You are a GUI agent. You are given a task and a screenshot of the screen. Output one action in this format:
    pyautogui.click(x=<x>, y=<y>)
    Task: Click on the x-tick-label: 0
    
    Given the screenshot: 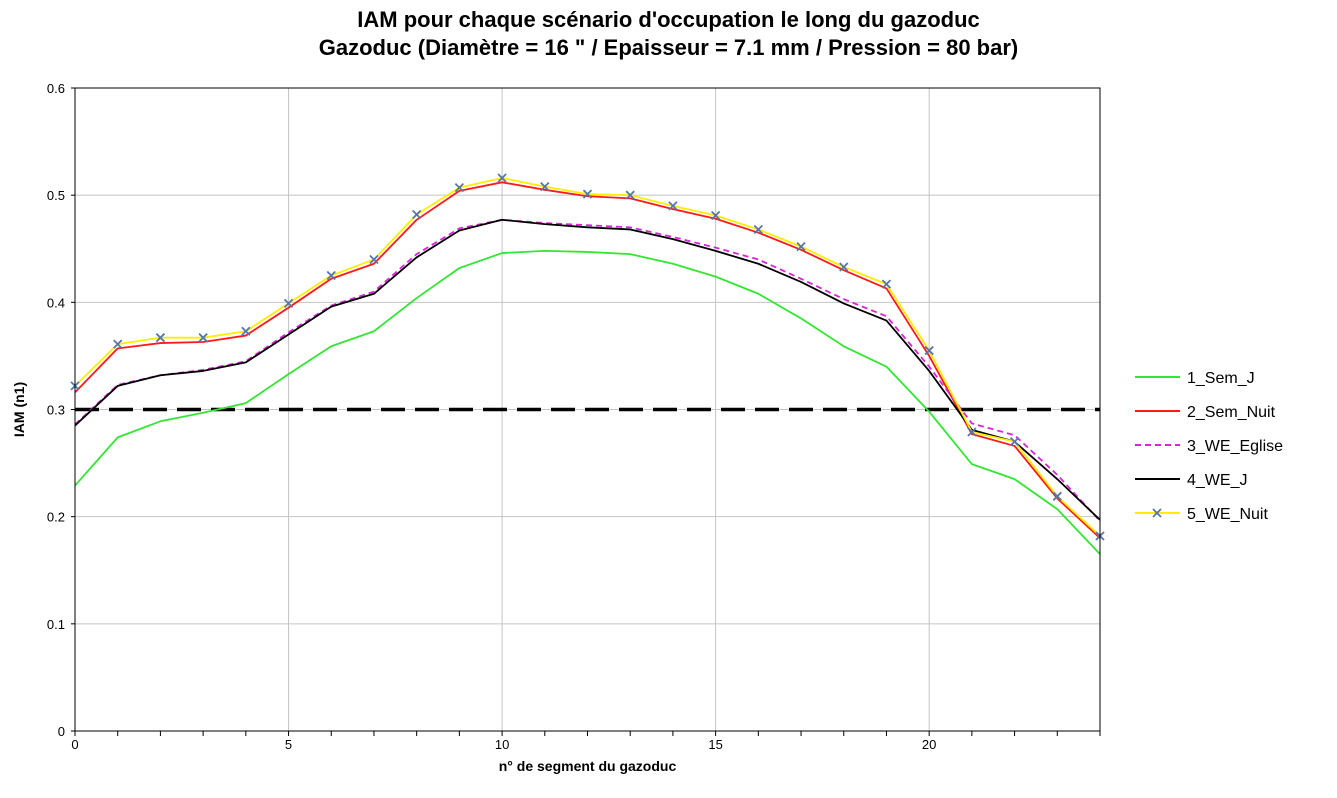 What is the action you would take?
    pyautogui.click(x=74, y=744)
    